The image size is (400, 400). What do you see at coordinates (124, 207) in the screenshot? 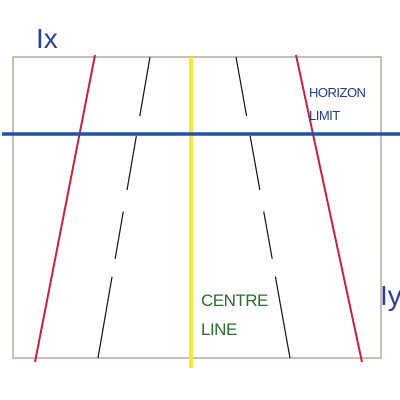
I see `lane-divider-left` at bounding box center [124, 207].